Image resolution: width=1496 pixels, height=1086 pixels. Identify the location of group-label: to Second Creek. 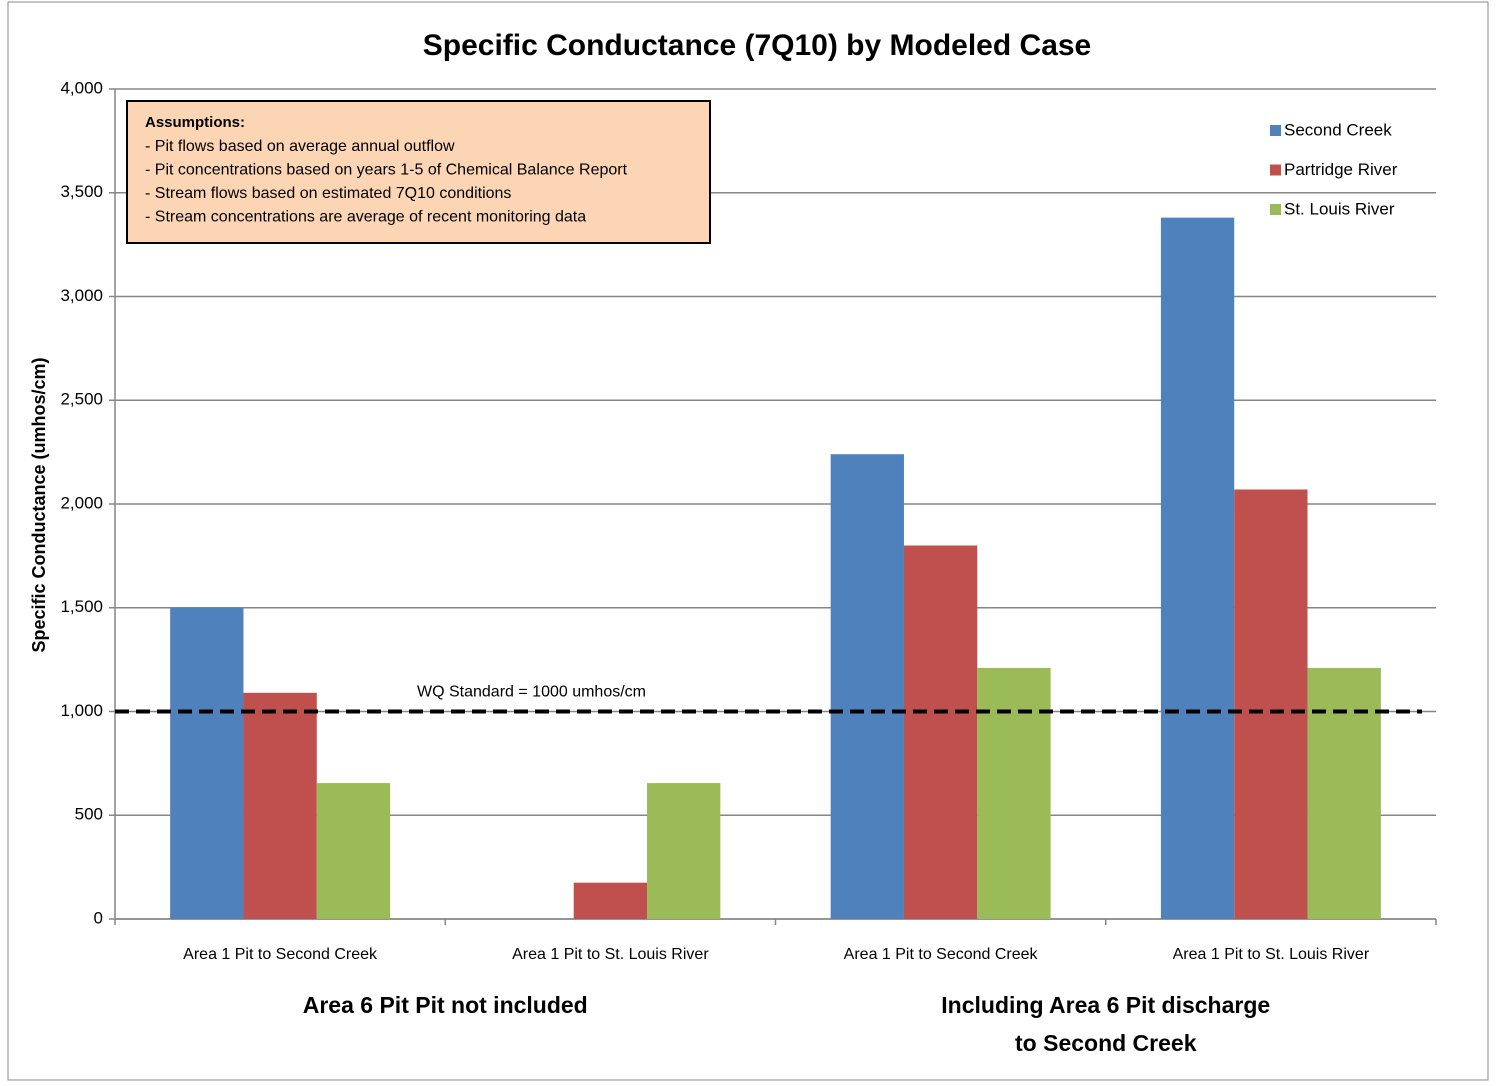
(1106, 1043).